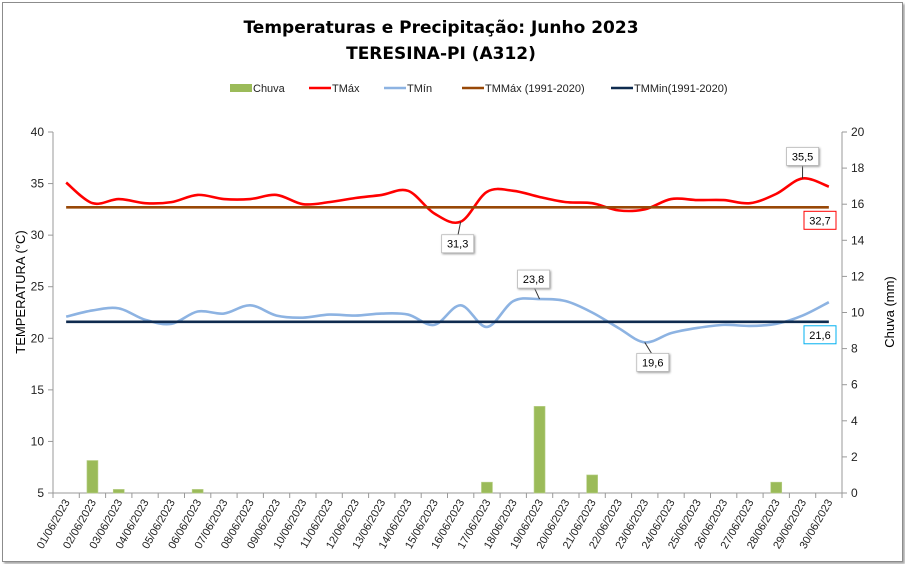 Image resolution: width=905 pixels, height=564 pixels. I want to click on legend-label: TMín, so click(419, 89).